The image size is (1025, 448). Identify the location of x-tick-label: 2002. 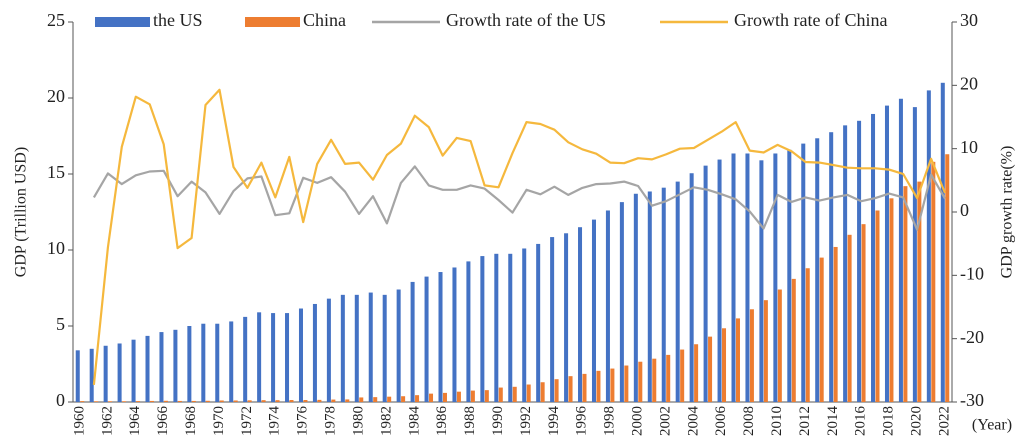
(665, 421).